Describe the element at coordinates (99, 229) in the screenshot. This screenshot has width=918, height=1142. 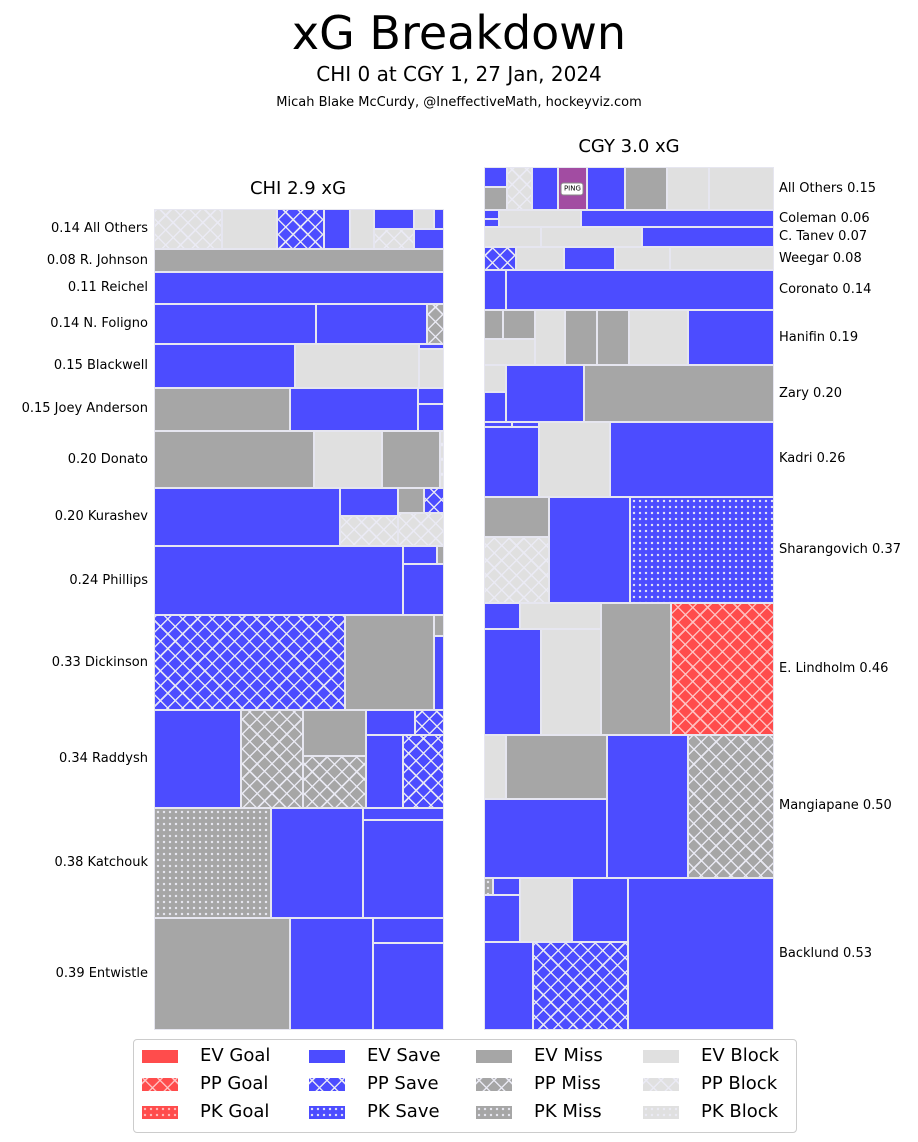
I see `player-row-label: 0.14 All Others` at that location.